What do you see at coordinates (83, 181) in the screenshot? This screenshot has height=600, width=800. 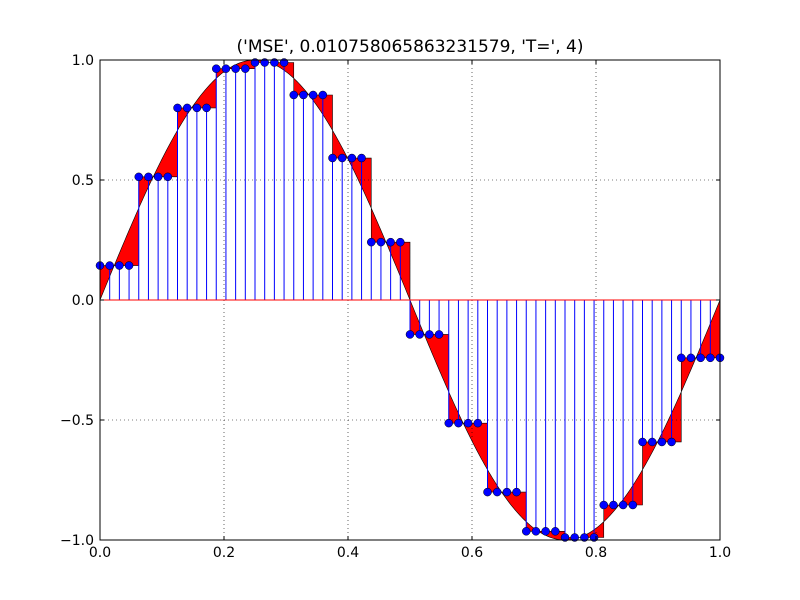 I see `y-tick-label: 0.5` at bounding box center [83, 181].